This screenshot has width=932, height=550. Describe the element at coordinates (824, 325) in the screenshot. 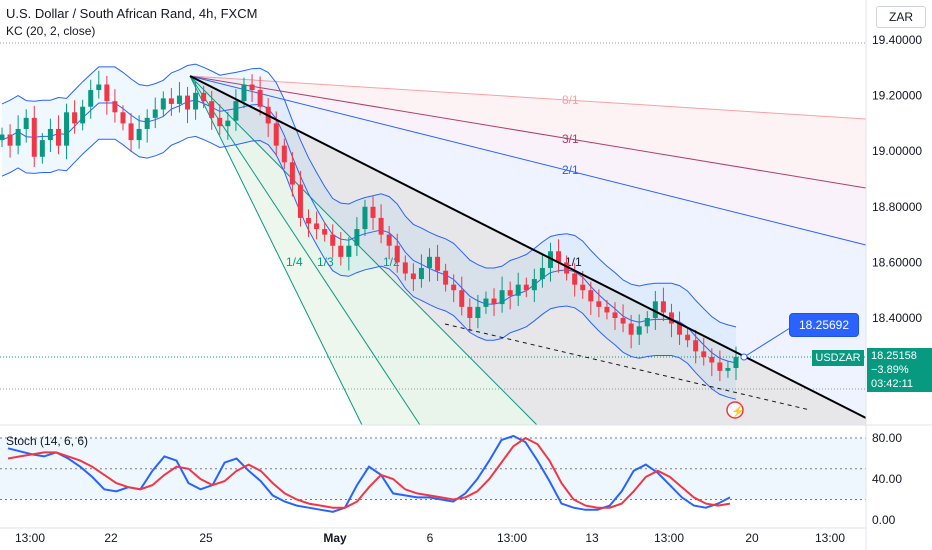

I see `price-flag-label: 18.25692` at that location.